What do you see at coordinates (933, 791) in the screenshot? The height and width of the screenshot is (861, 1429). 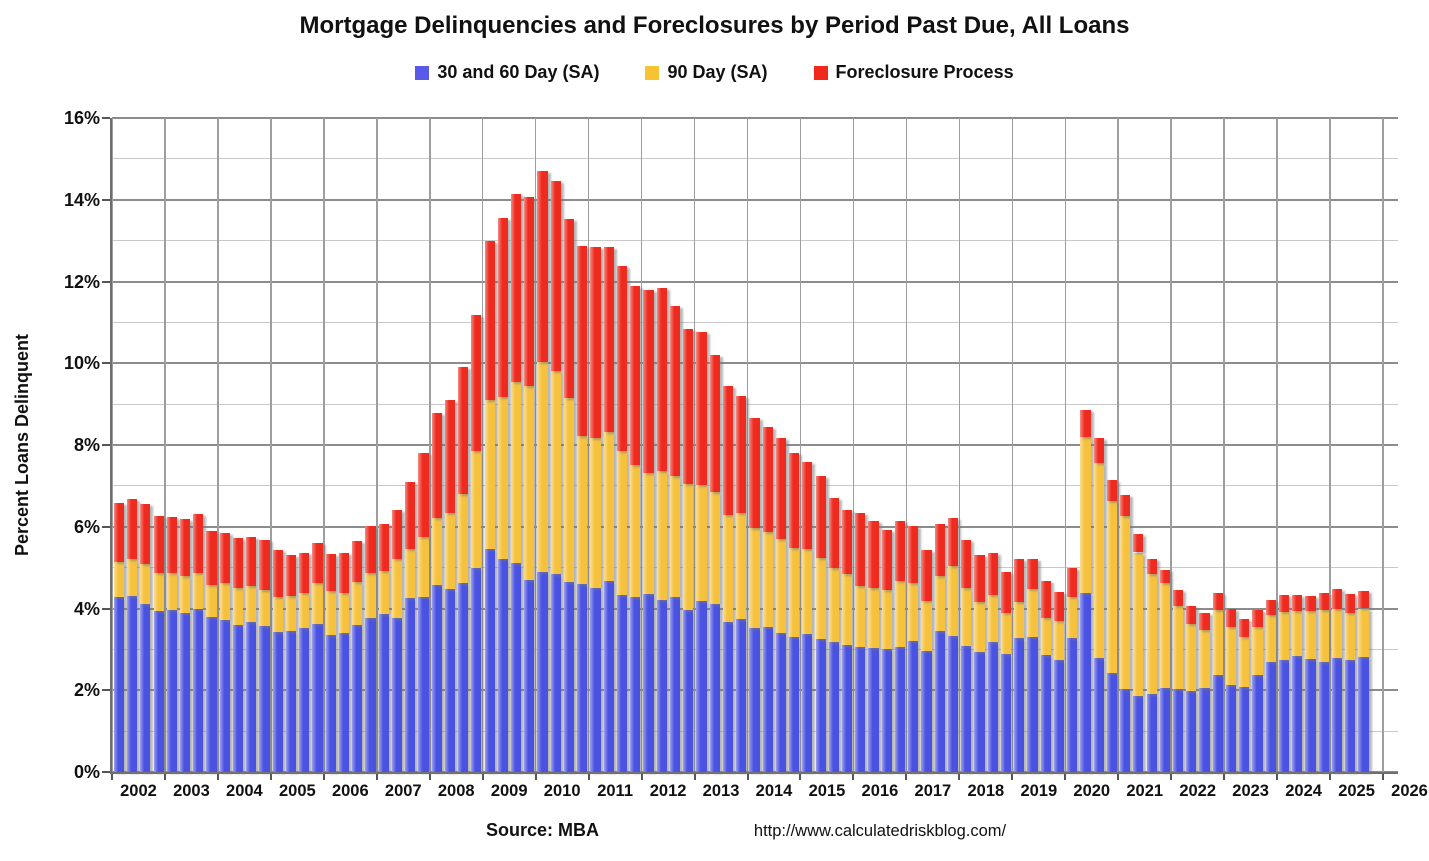 I see `x-axis-label: 2017` at bounding box center [933, 791].